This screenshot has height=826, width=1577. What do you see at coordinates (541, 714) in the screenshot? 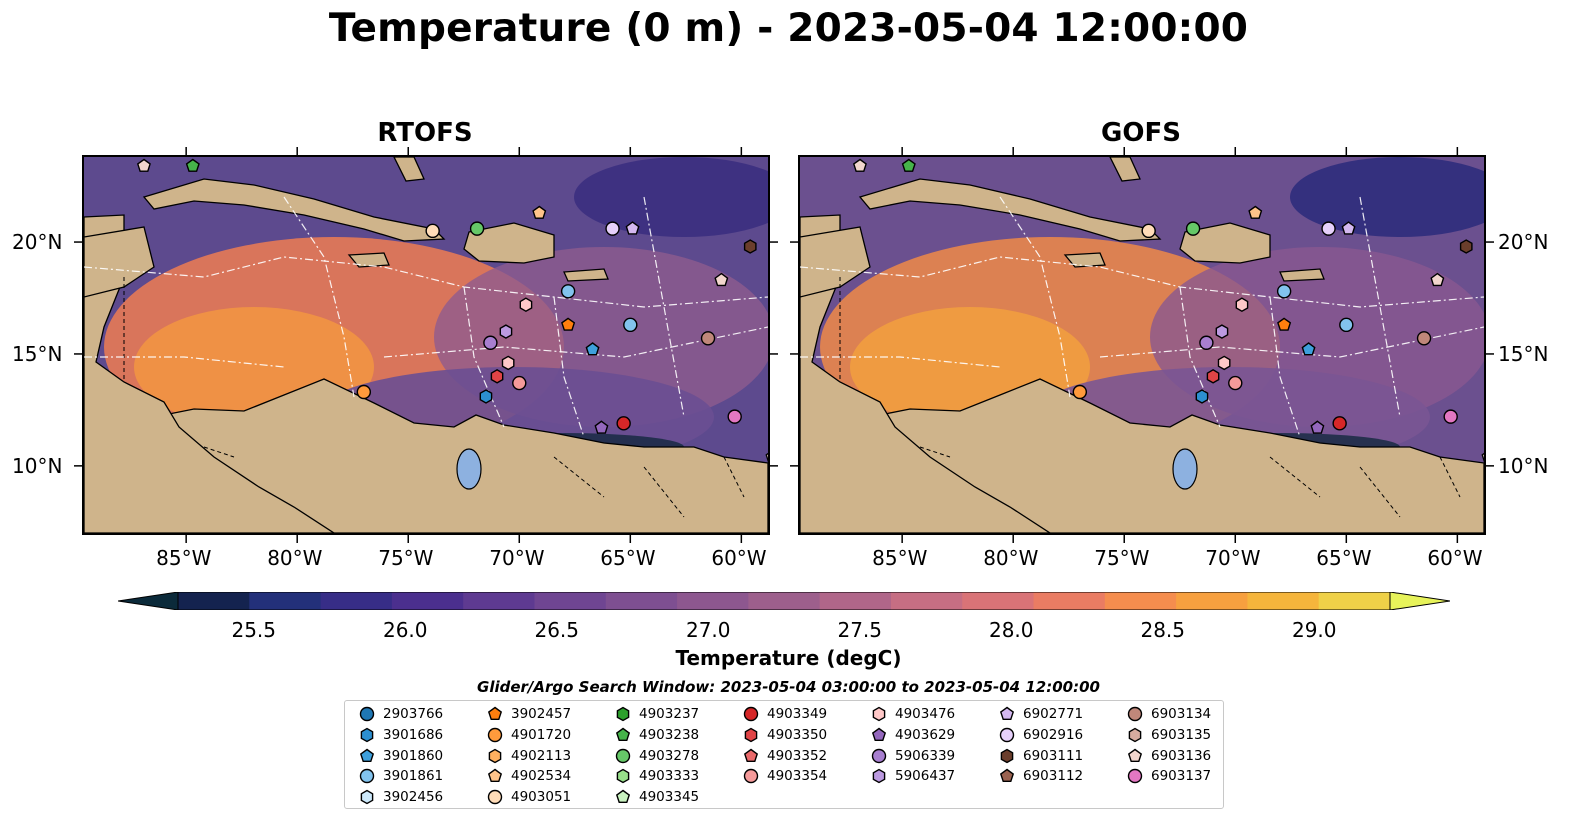
I see `legend-label: 3902457` at bounding box center [541, 714].